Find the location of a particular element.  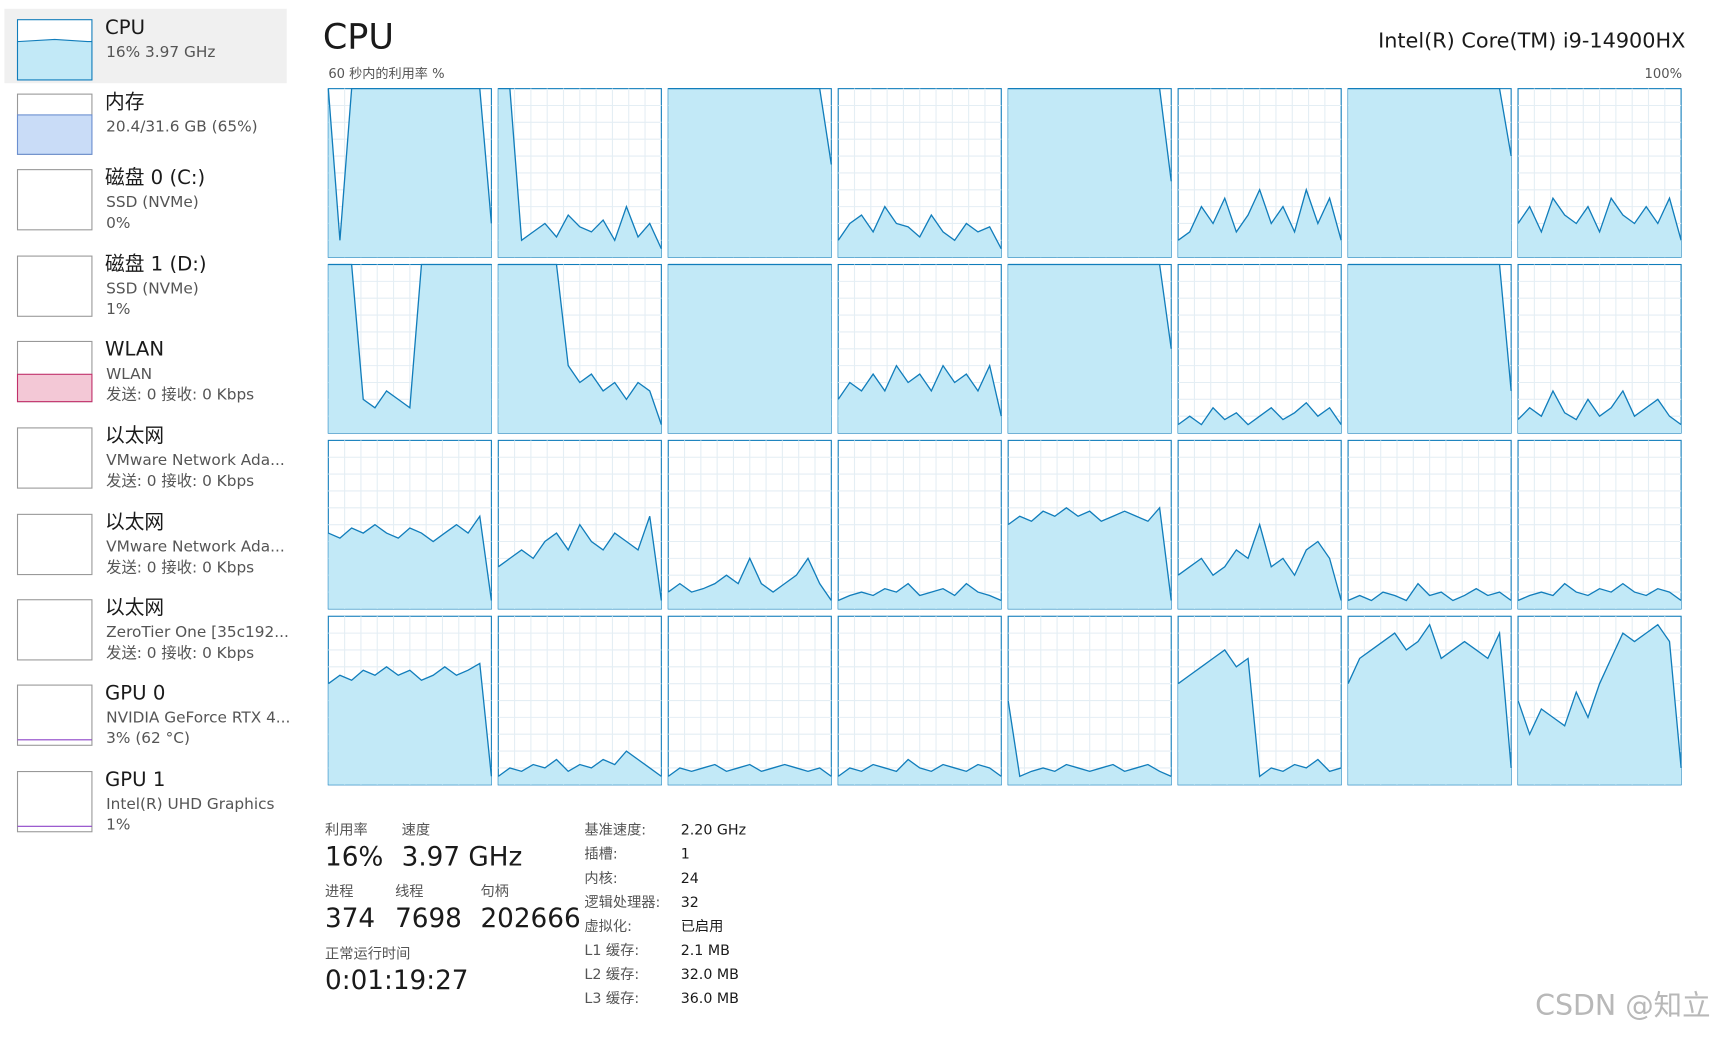

item-name: 磁盘 0 (C:) is located at coordinates (155, 177).